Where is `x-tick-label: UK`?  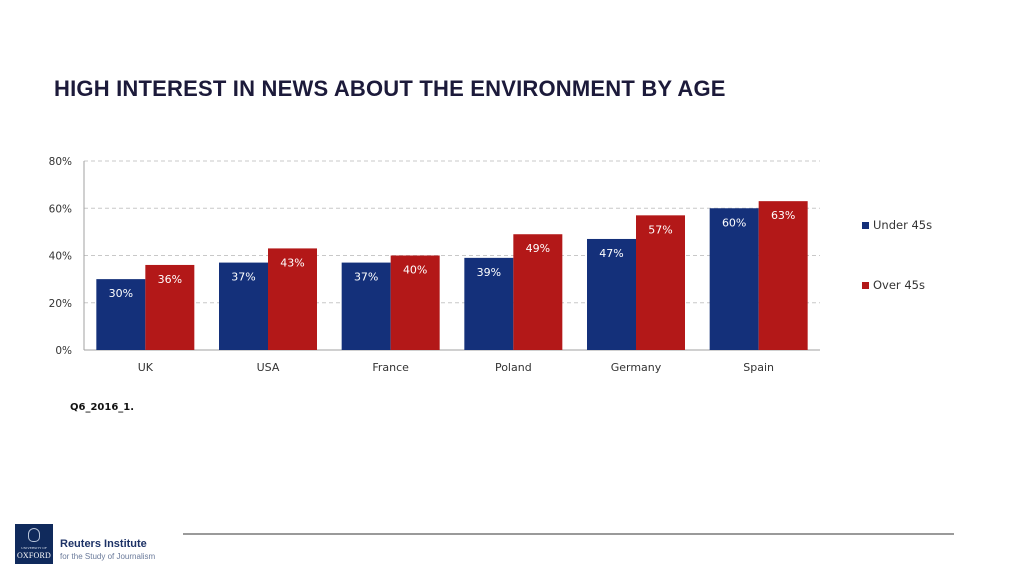 x-tick-label: UK is located at coordinates (146, 367).